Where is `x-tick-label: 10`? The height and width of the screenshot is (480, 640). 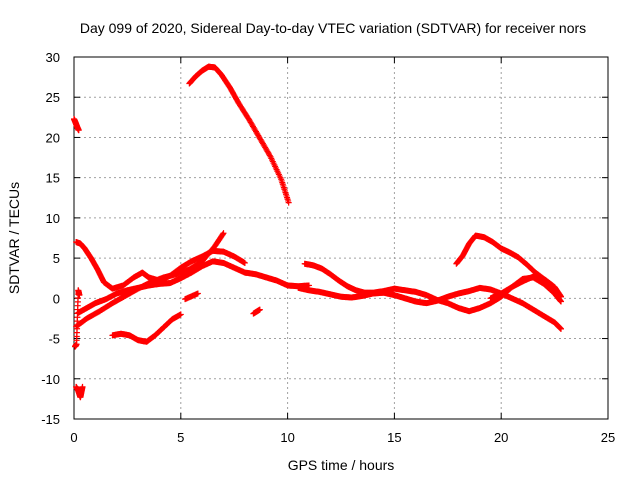
x-tick-label: 10 is located at coordinates (287, 437).